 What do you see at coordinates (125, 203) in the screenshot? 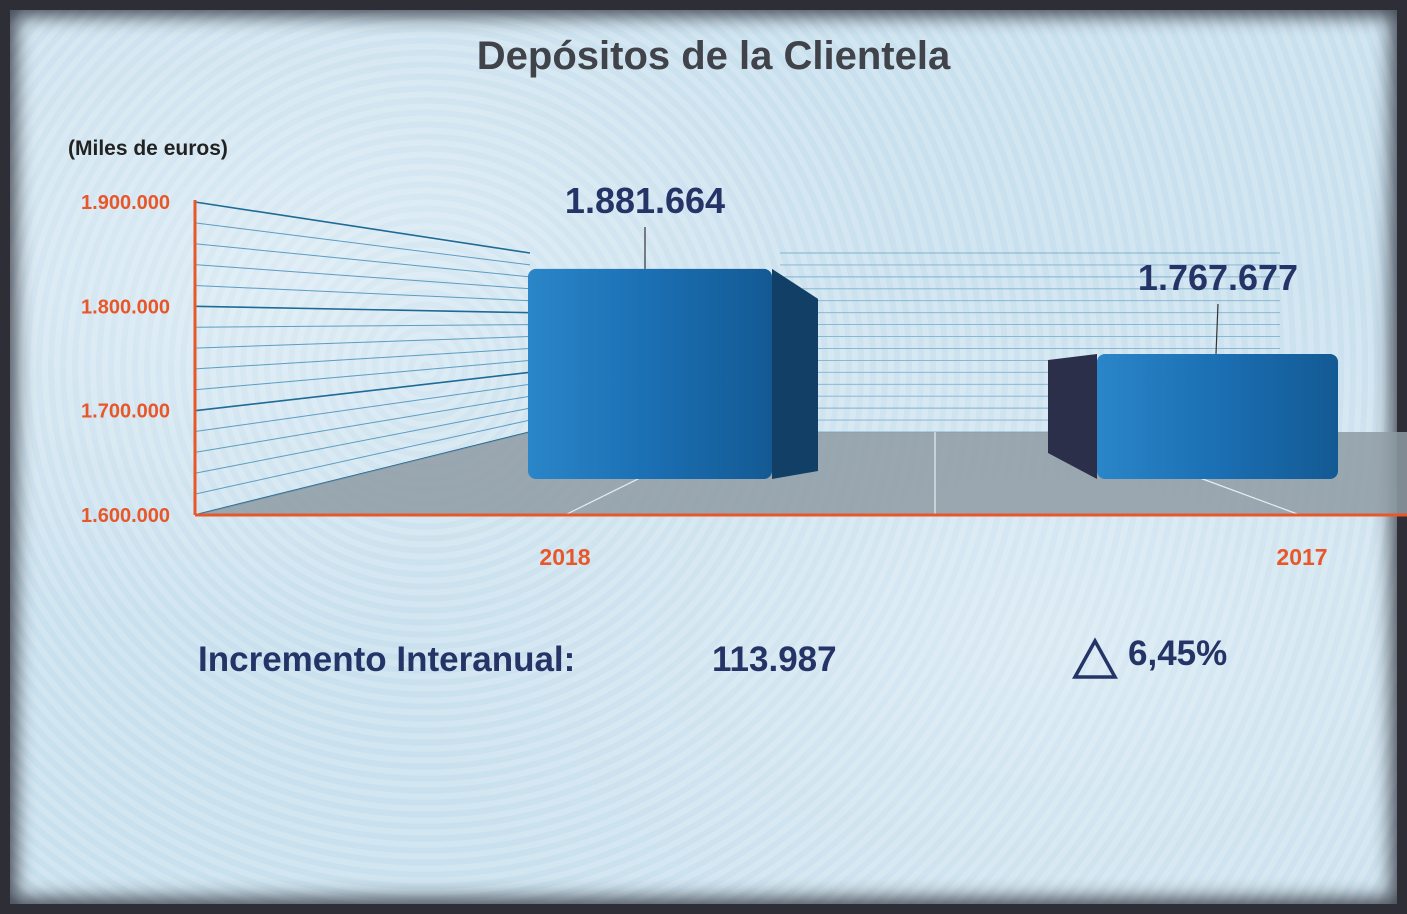
I see `y-tick-label: 1.900.000` at bounding box center [125, 203].